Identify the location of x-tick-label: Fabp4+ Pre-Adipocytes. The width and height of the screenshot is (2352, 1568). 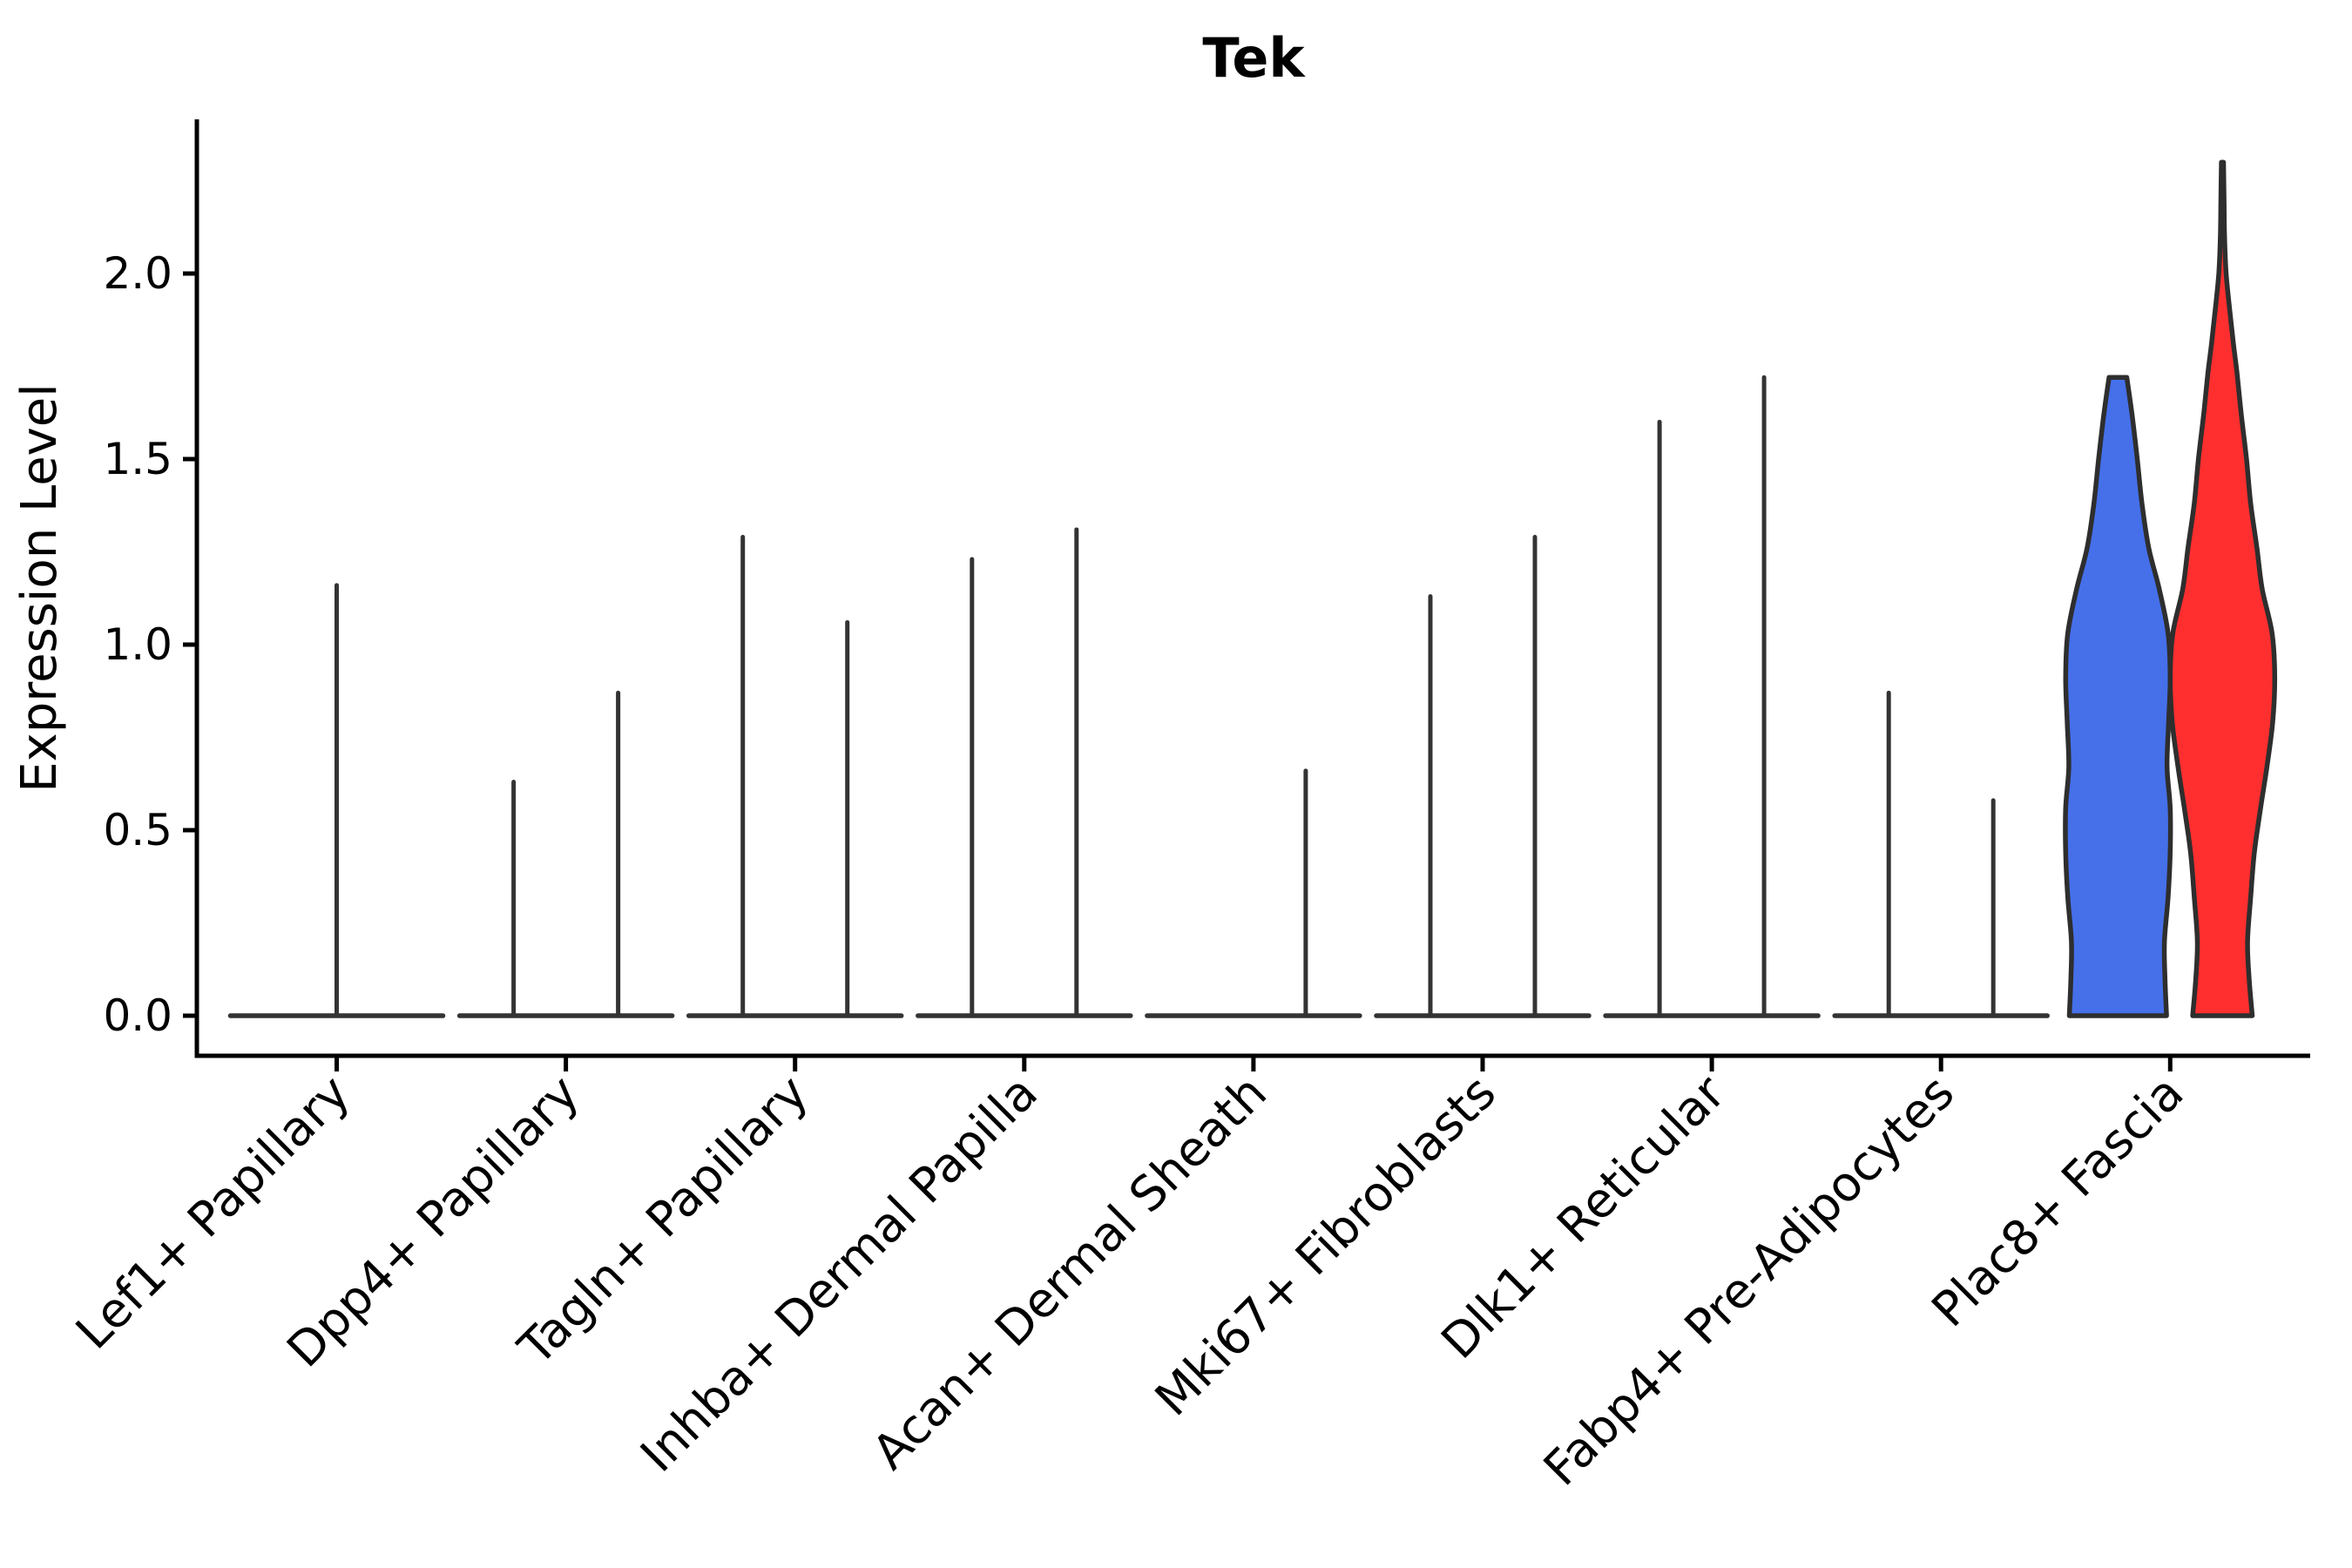
(1749, 1280).